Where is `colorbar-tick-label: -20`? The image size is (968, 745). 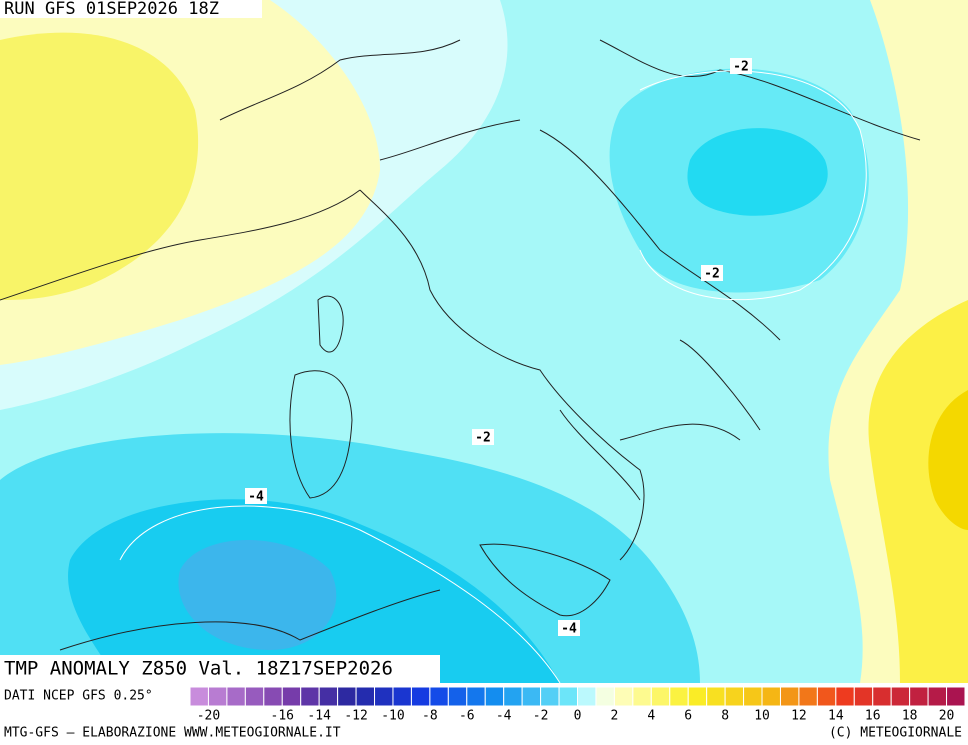 colorbar-tick-label: -20 is located at coordinates (208, 716).